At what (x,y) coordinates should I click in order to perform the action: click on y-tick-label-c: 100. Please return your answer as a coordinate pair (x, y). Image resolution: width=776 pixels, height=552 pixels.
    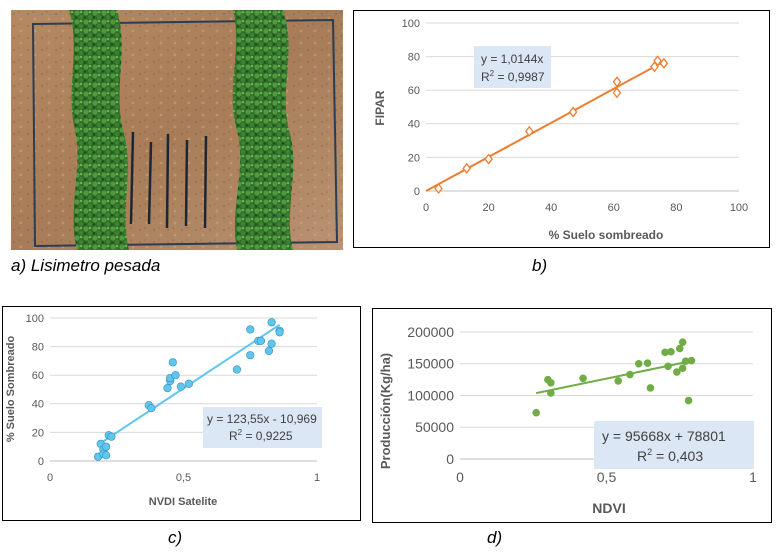
    Looking at the image, I should click on (35, 319).